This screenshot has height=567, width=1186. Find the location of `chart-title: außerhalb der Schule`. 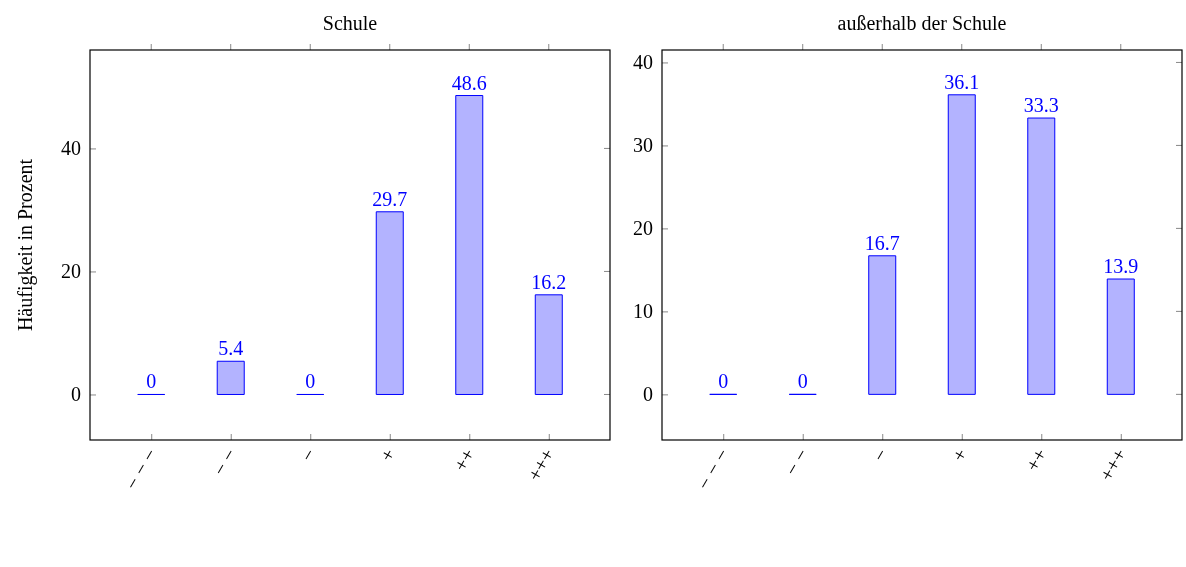

chart-title: außerhalb der Schule is located at coordinates (922, 23).